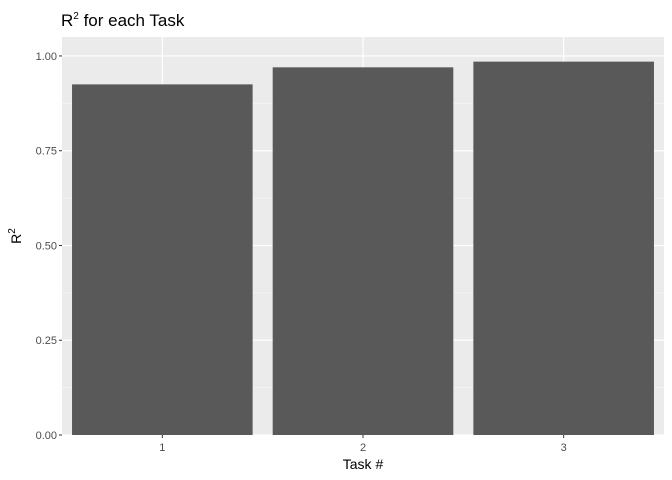 Image resolution: width=672 pixels, height=480 pixels. I want to click on chart-title: R2 for each Task, so click(123, 20).